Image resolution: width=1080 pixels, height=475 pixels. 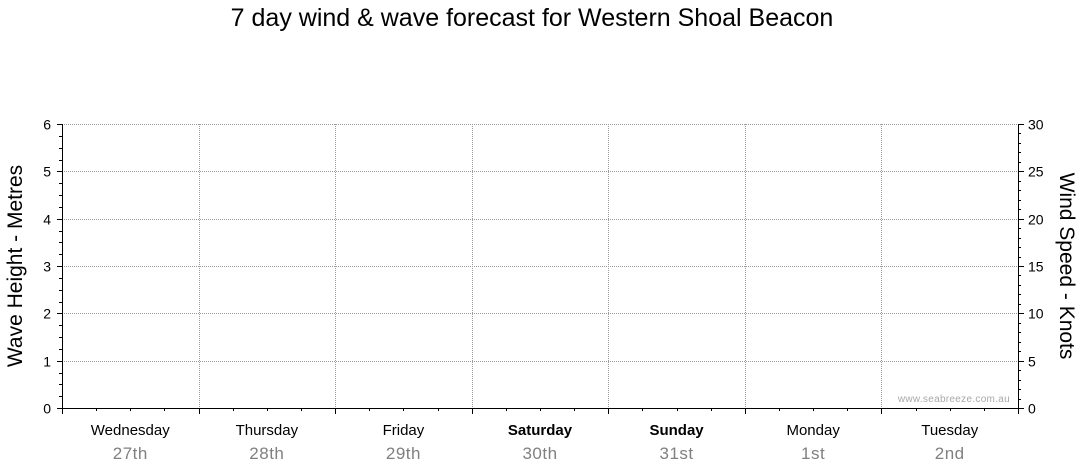 What do you see at coordinates (1036, 172) in the screenshot?
I see `right-tick-label: 25` at bounding box center [1036, 172].